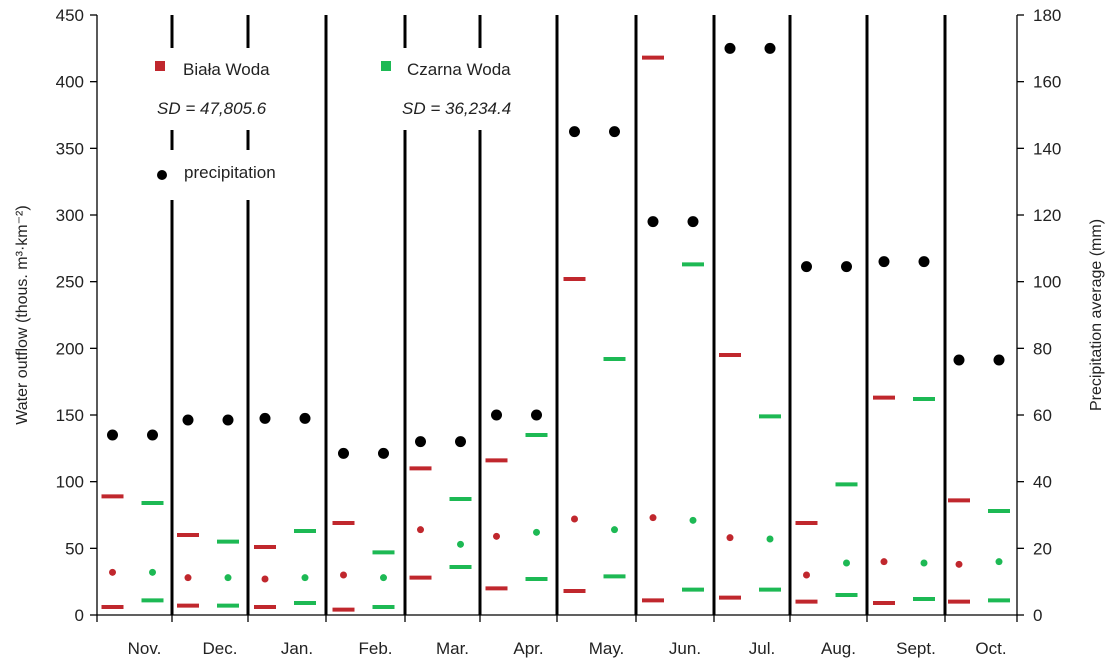 This screenshot has width=1110, height=669. Describe the element at coordinates (1096, 315) in the screenshot. I see `right-axis-title: Precipitation average (mm)` at that location.